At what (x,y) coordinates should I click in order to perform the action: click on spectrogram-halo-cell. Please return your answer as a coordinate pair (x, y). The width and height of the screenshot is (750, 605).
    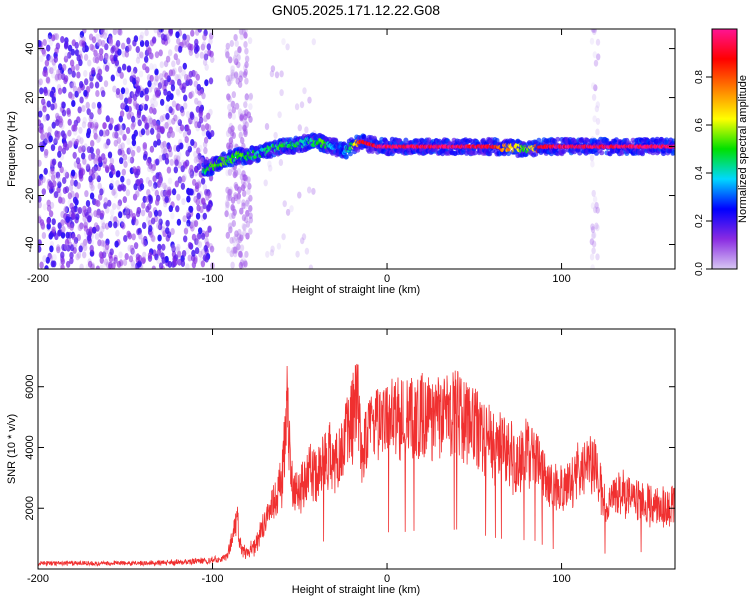
    Looking at the image, I should click on (564, 151).